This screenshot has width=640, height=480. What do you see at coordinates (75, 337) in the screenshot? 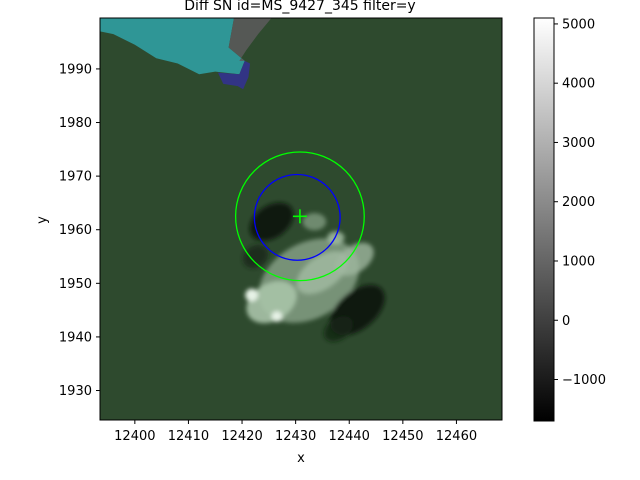
I see `y-tick-label: 1940` at bounding box center [75, 337].